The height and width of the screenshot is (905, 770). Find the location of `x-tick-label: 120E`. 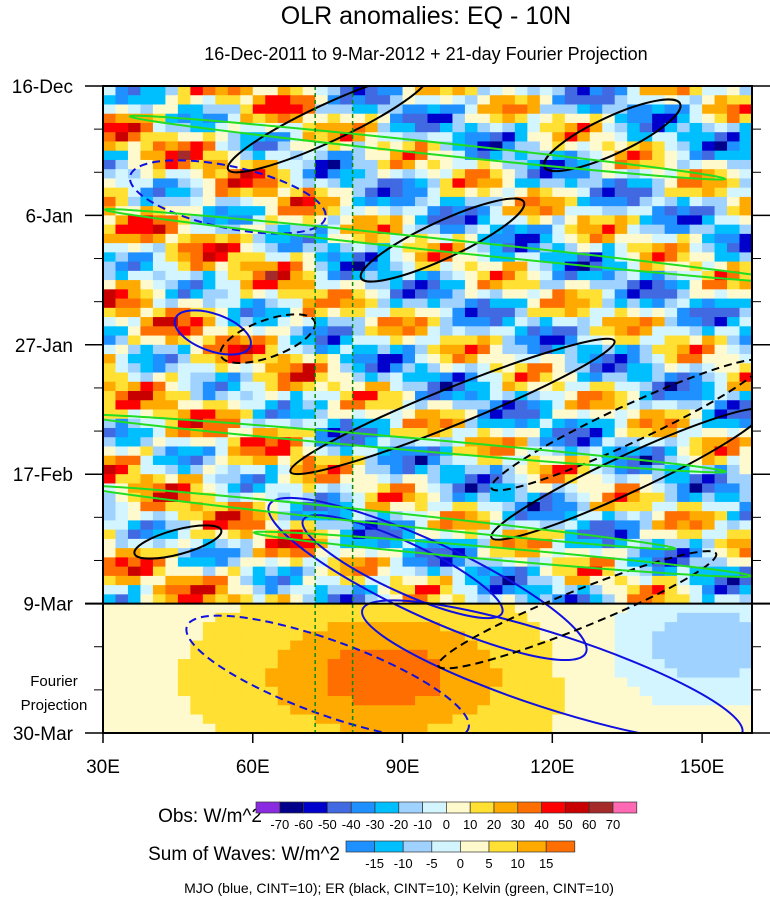

x-tick-label: 120E is located at coordinates (552, 767).